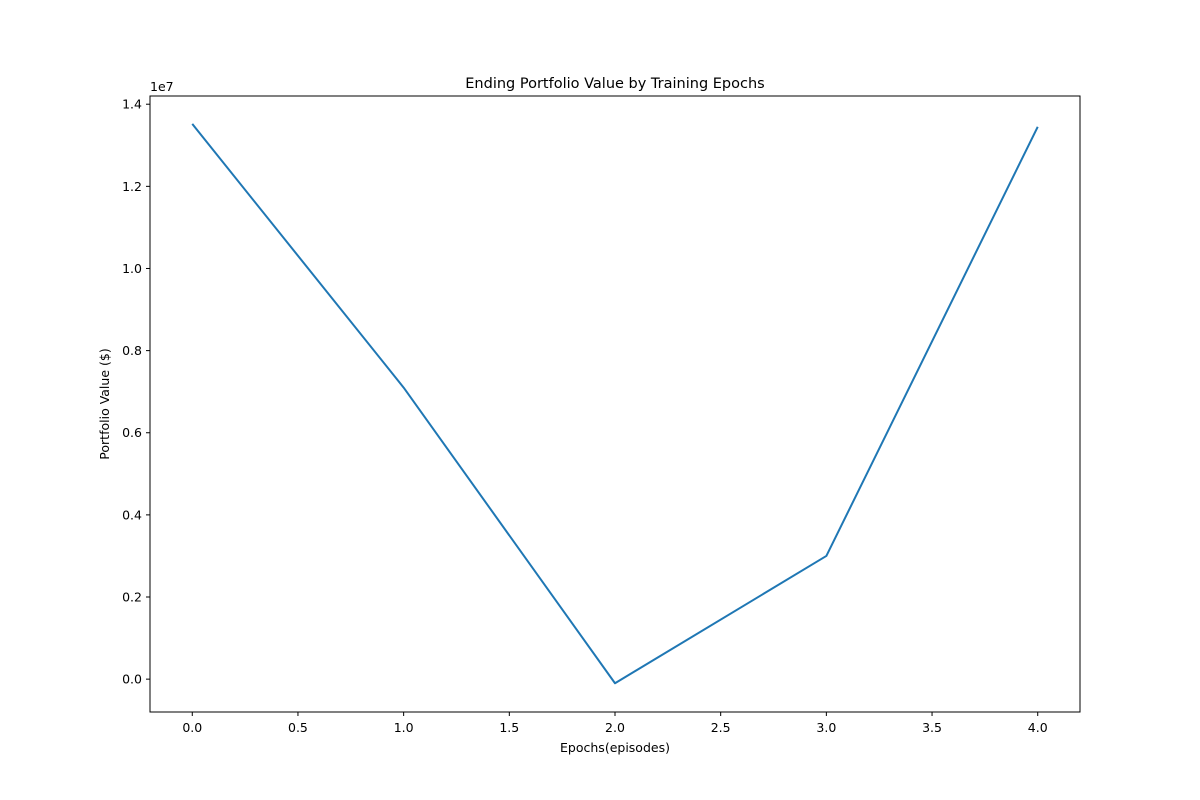 The height and width of the screenshot is (800, 1200). I want to click on x-tick-label: 3.5, so click(932, 727).